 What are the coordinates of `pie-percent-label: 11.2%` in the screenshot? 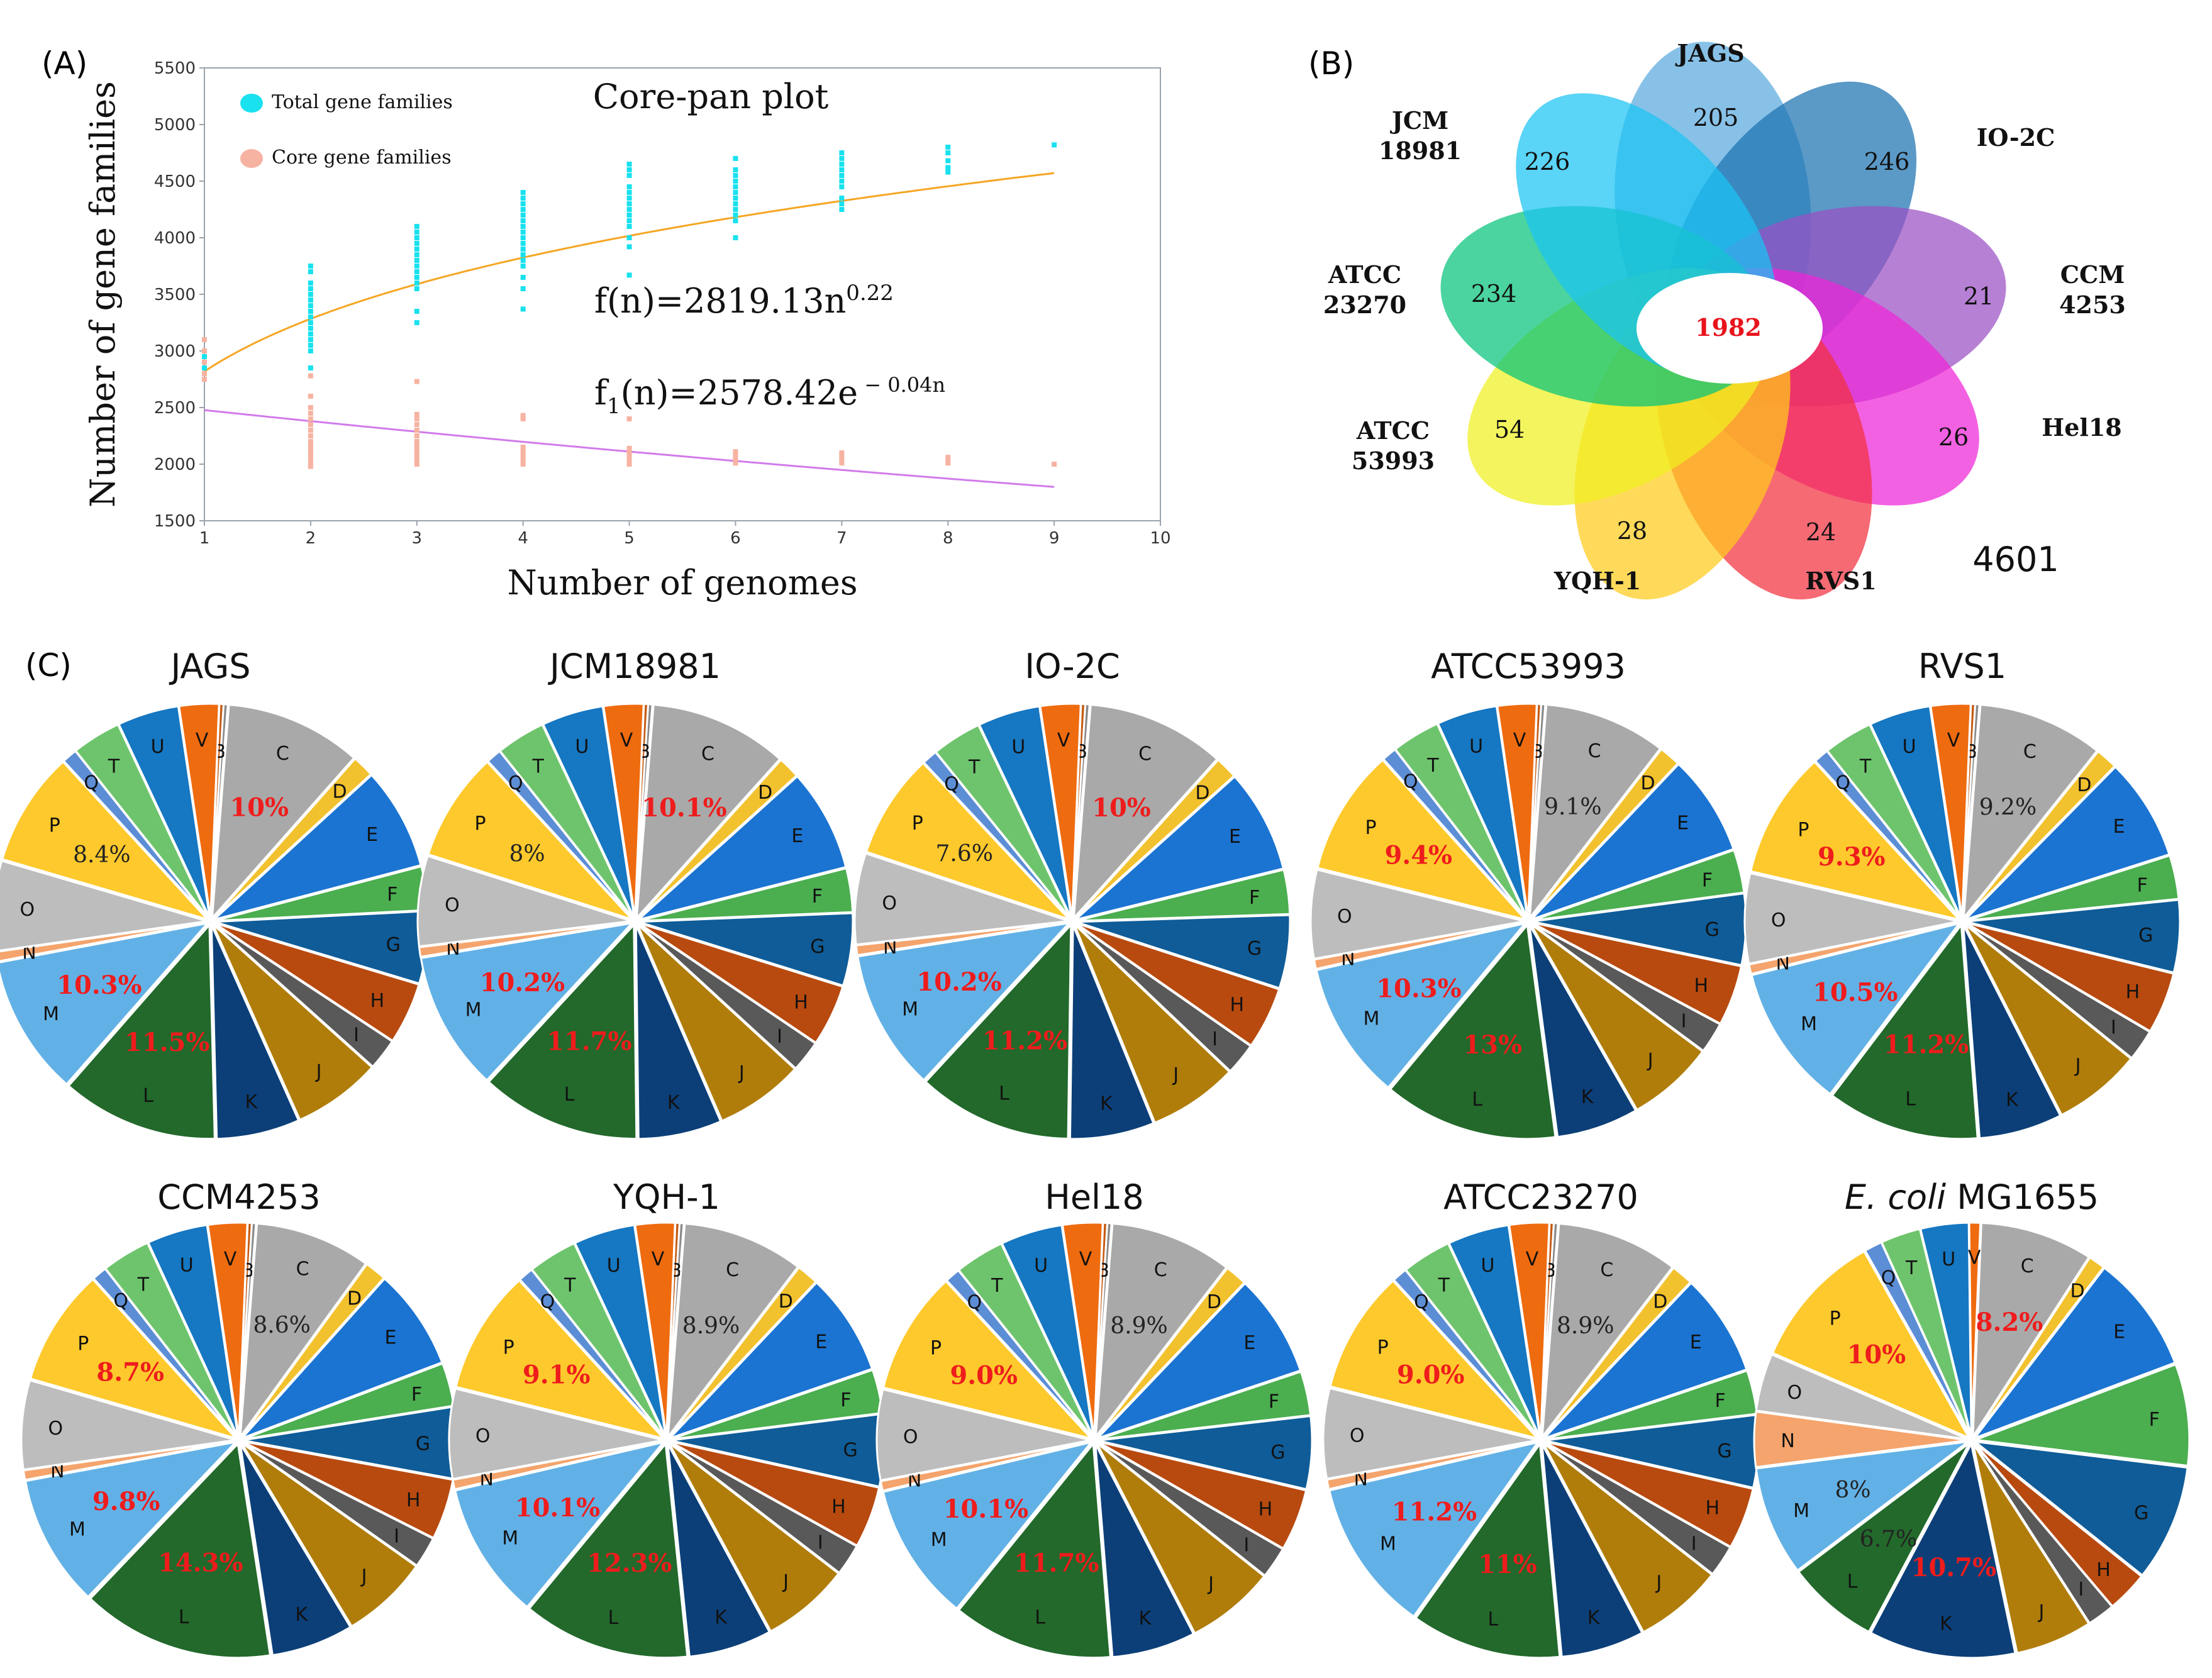 It's located at (1927, 1045).